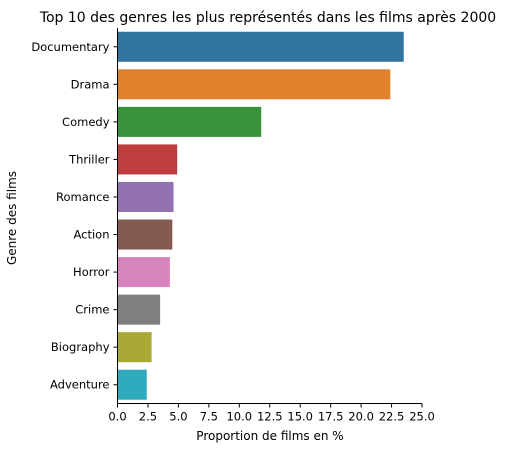 This screenshot has height=454, width=516. I want to click on y-tick-label: Crime, so click(92, 310).